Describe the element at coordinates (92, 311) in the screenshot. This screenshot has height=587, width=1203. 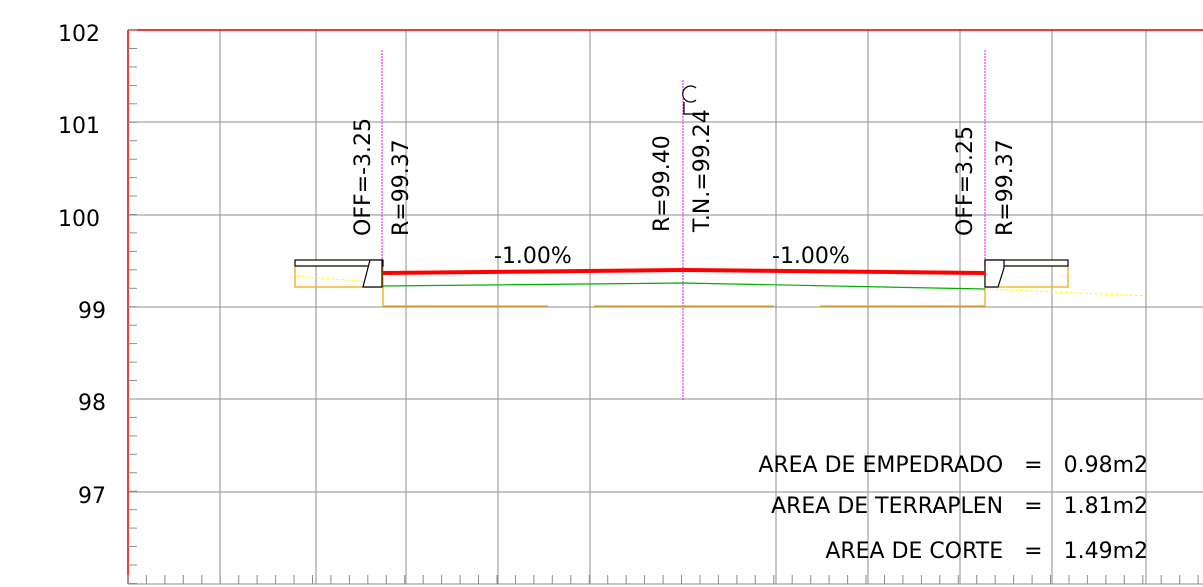
I see `elevation-label-99: 99` at that location.